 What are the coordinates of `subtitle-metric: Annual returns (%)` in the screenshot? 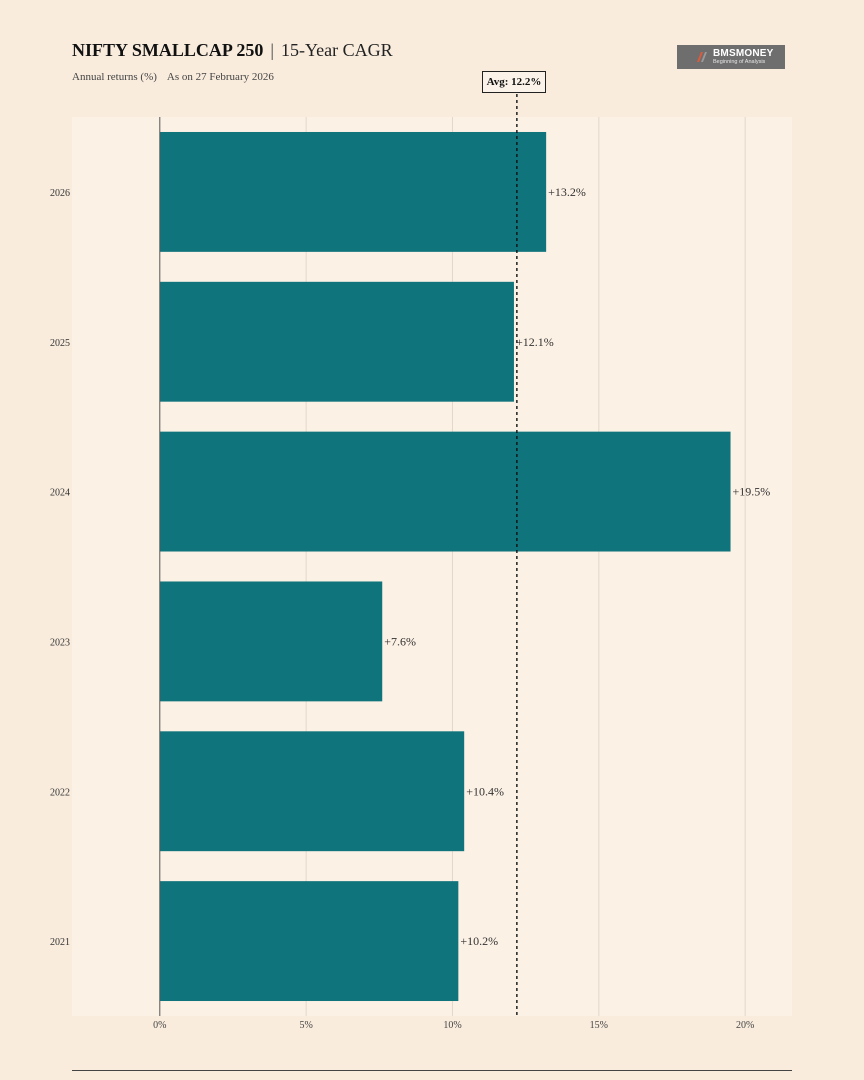 It's located at (114, 77).